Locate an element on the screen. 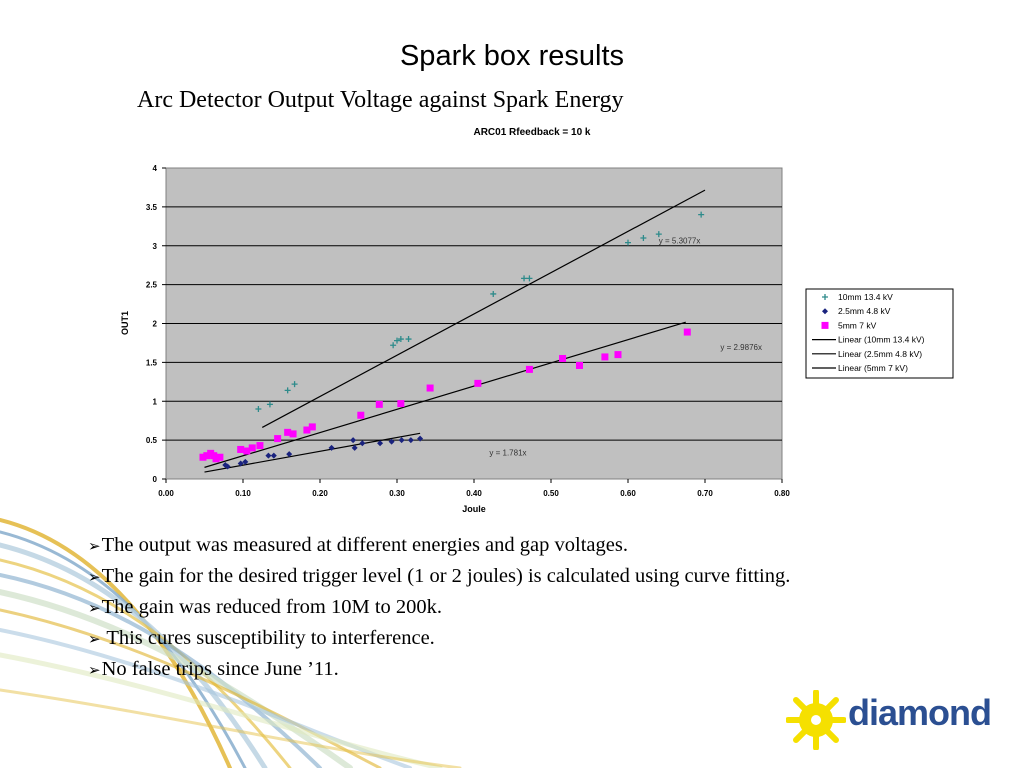 The image size is (1024, 768). bullet-text: No false trips since June ’11. is located at coordinates (220, 669).